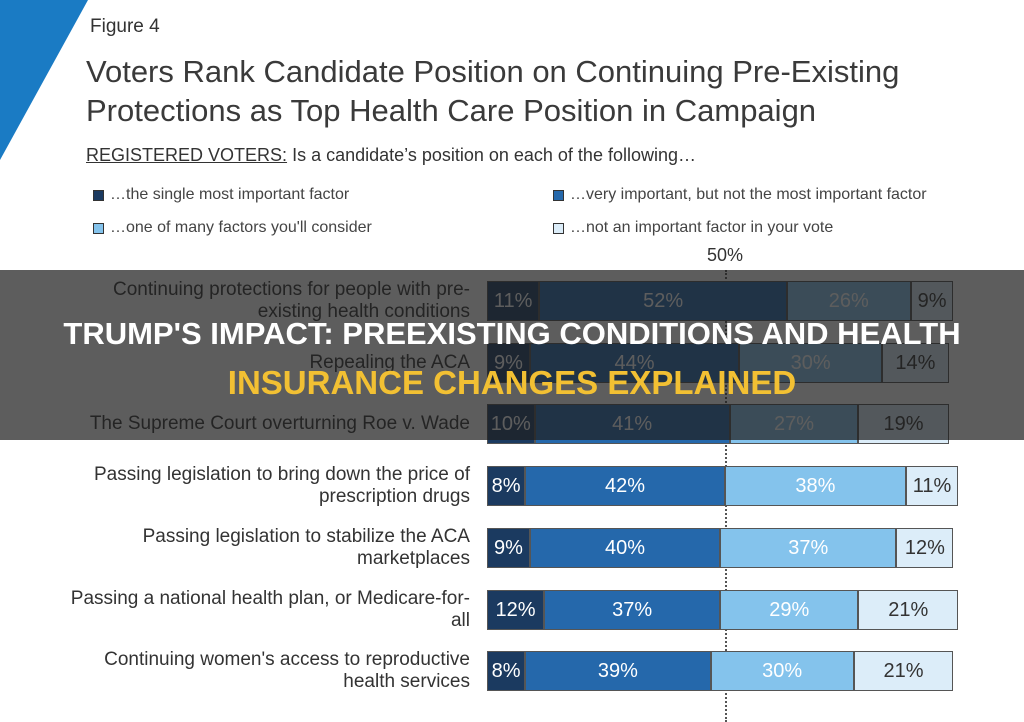 Image resolution: width=1024 pixels, height=722 pixels. I want to click on legend-label: …not an important factor in your vote, so click(702, 227).